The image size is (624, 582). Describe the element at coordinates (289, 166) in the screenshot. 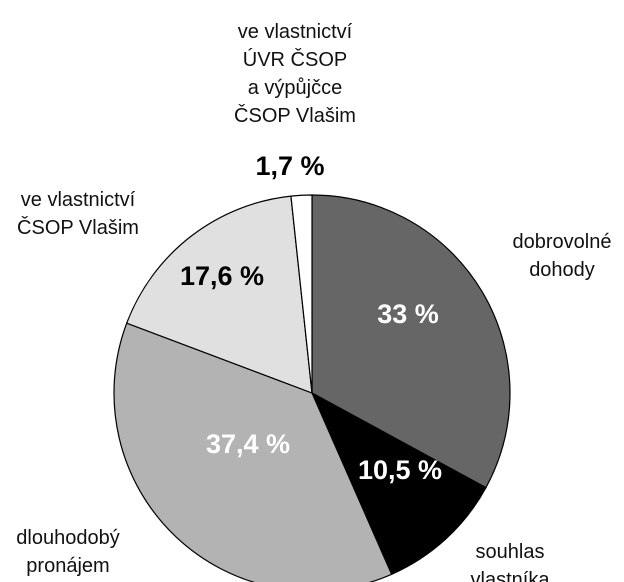

I see `value-label: 1,7 %` at that location.